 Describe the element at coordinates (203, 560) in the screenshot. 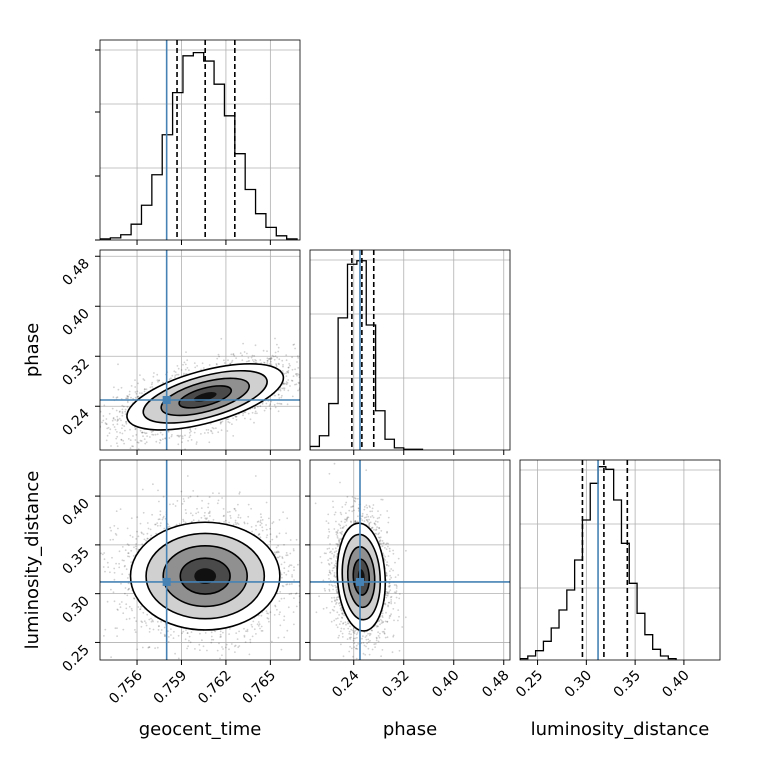

I see `panel-geocent_time-vs-luminosity_distance` at that location.